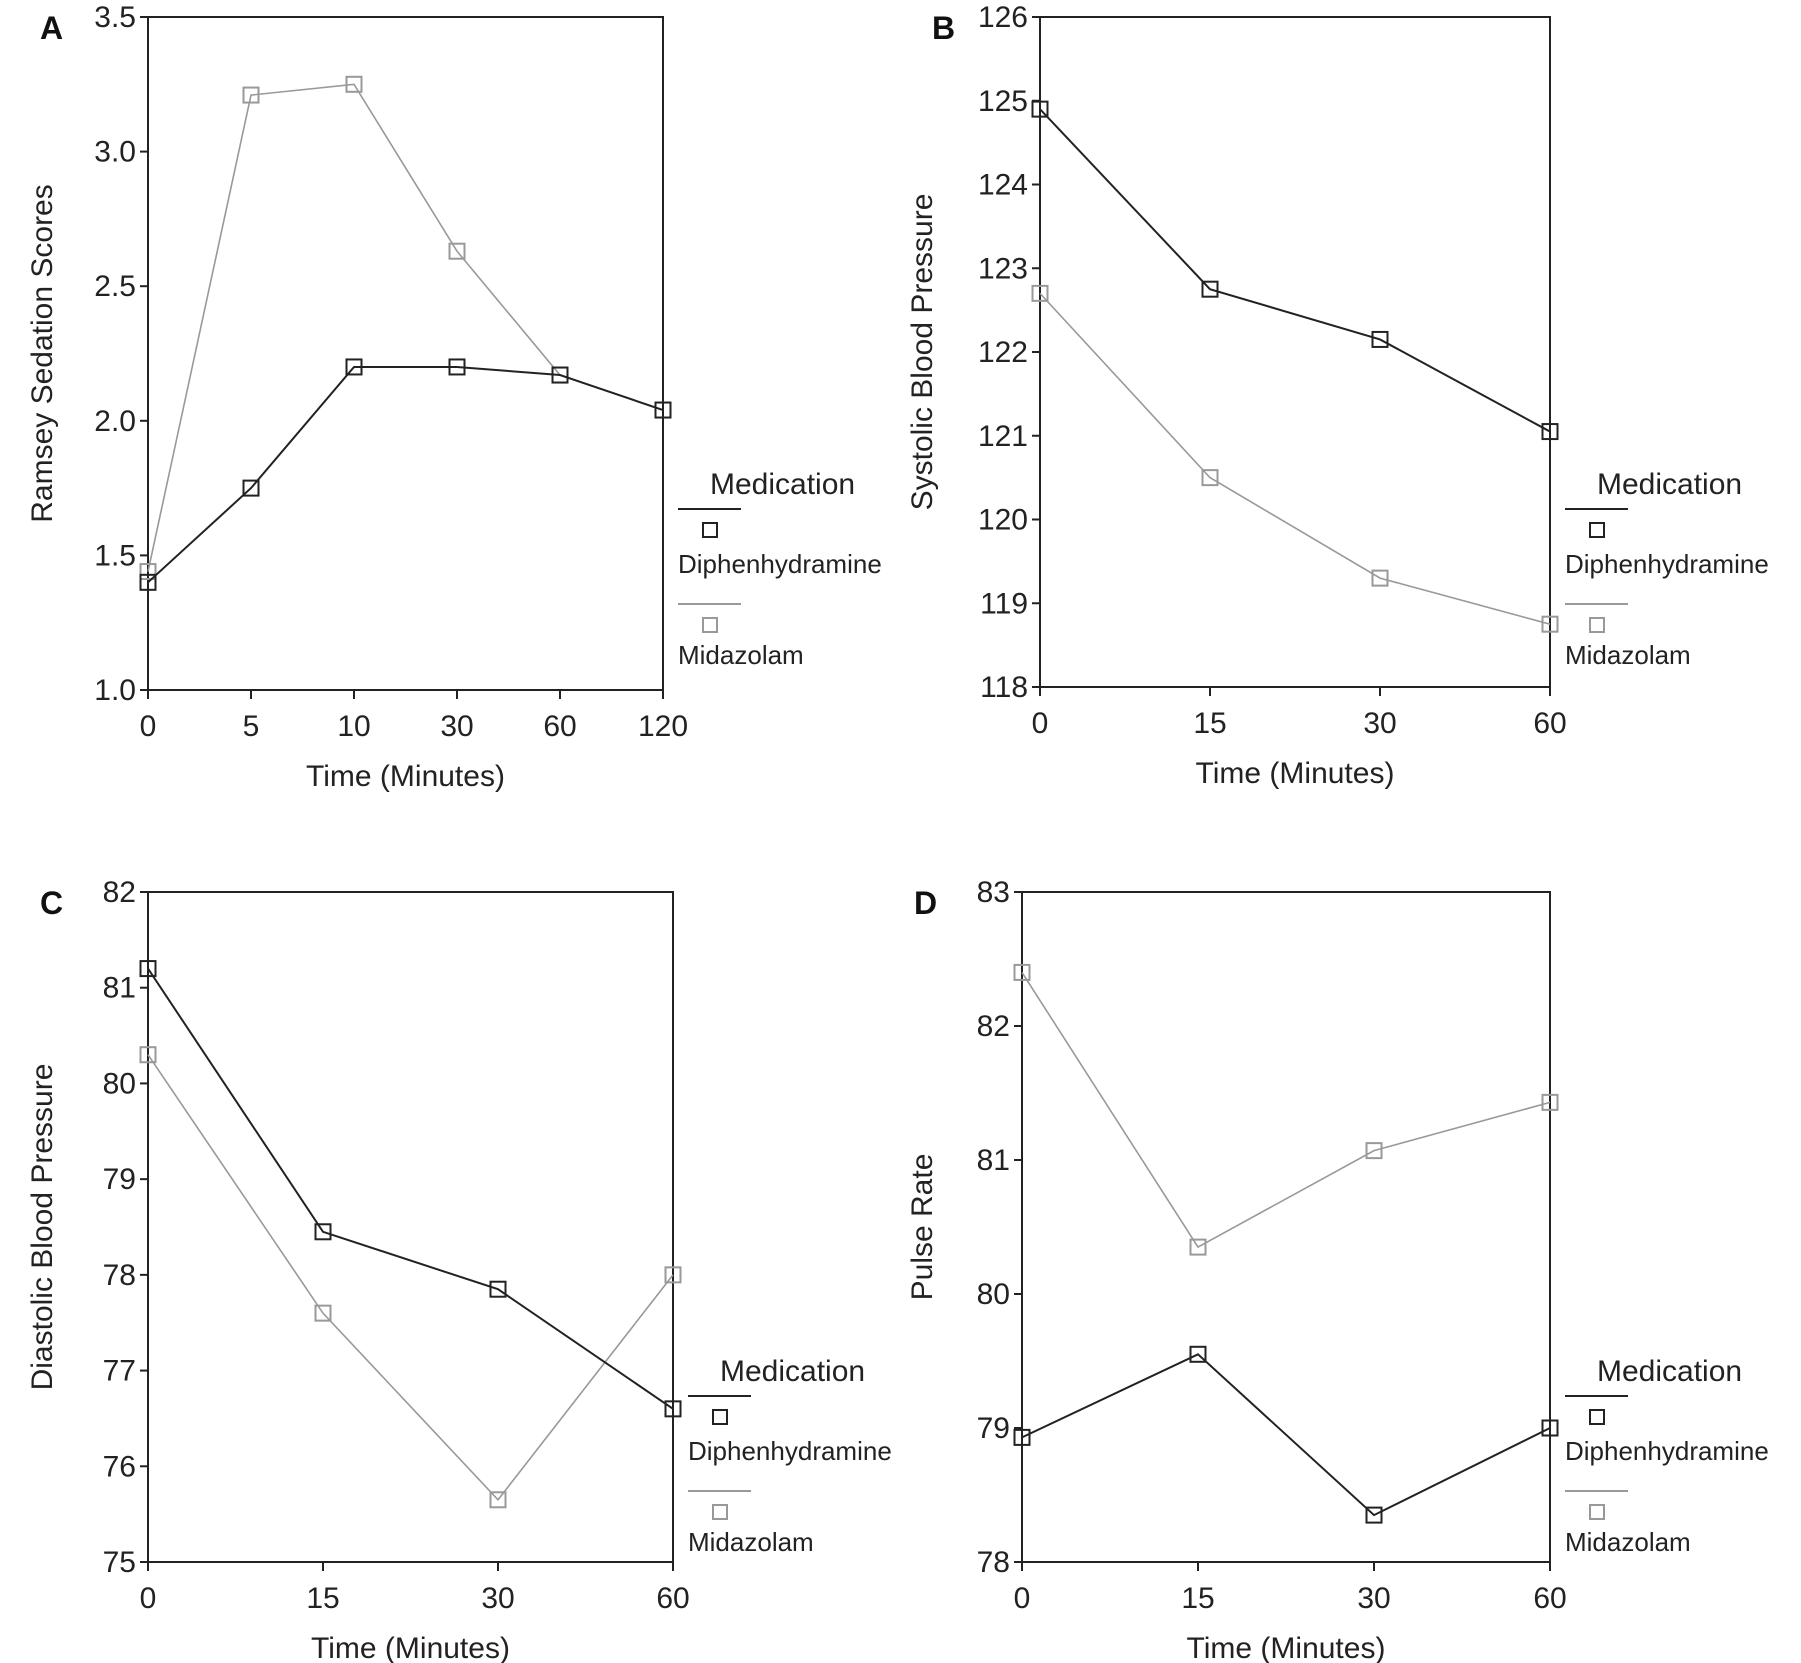 Image resolution: width=1801 pixels, height=1663 pixels. What do you see at coordinates (1003, 268) in the screenshot?
I see `y-tick-label: 123` at bounding box center [1003, 268].